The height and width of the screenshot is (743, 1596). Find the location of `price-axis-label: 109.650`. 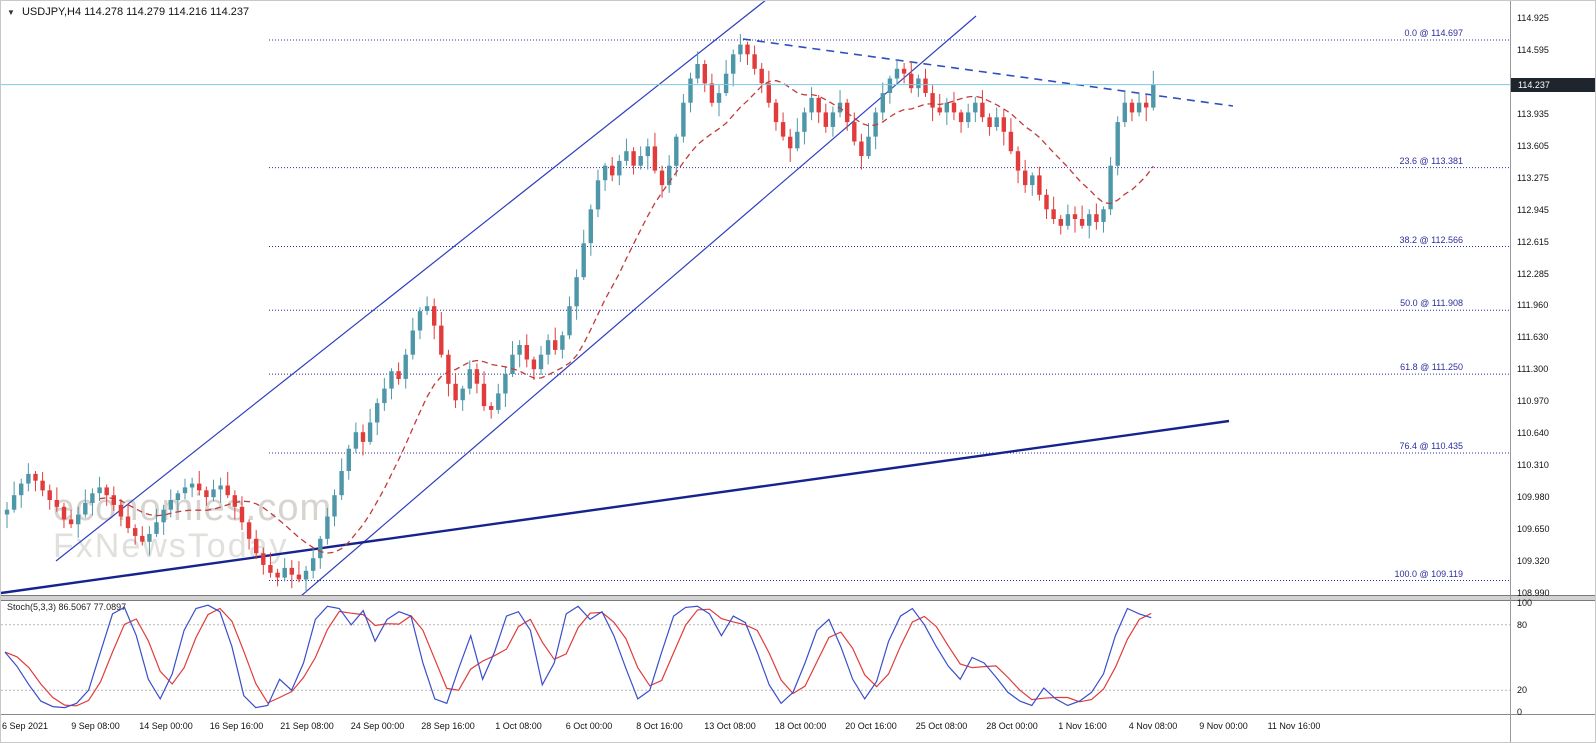

price-axis-label: 109.650 is located at coordinates (1533, 529).